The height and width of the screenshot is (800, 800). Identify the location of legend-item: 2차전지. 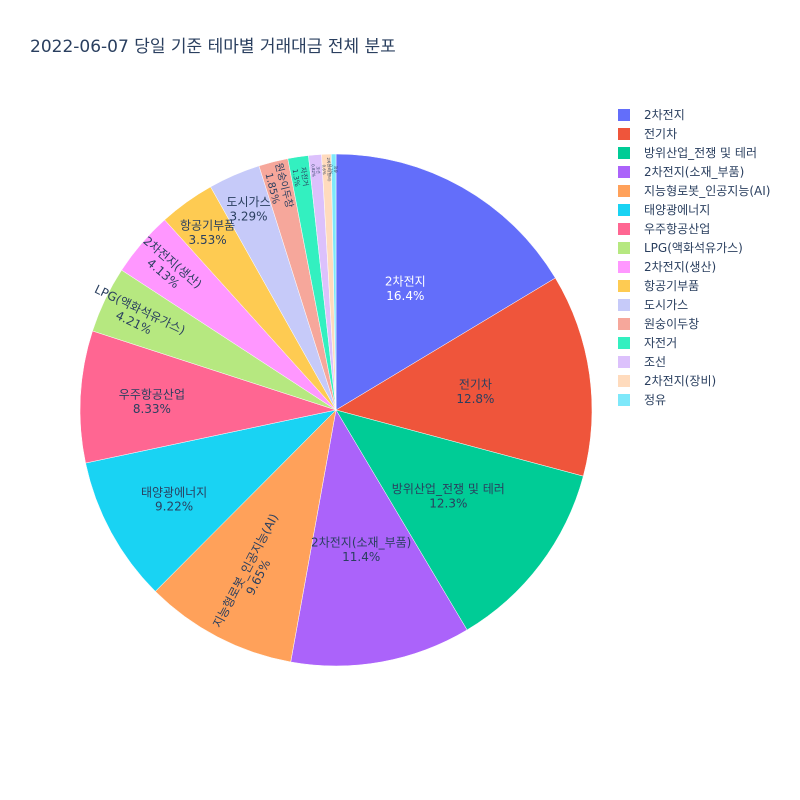
(651, 115).